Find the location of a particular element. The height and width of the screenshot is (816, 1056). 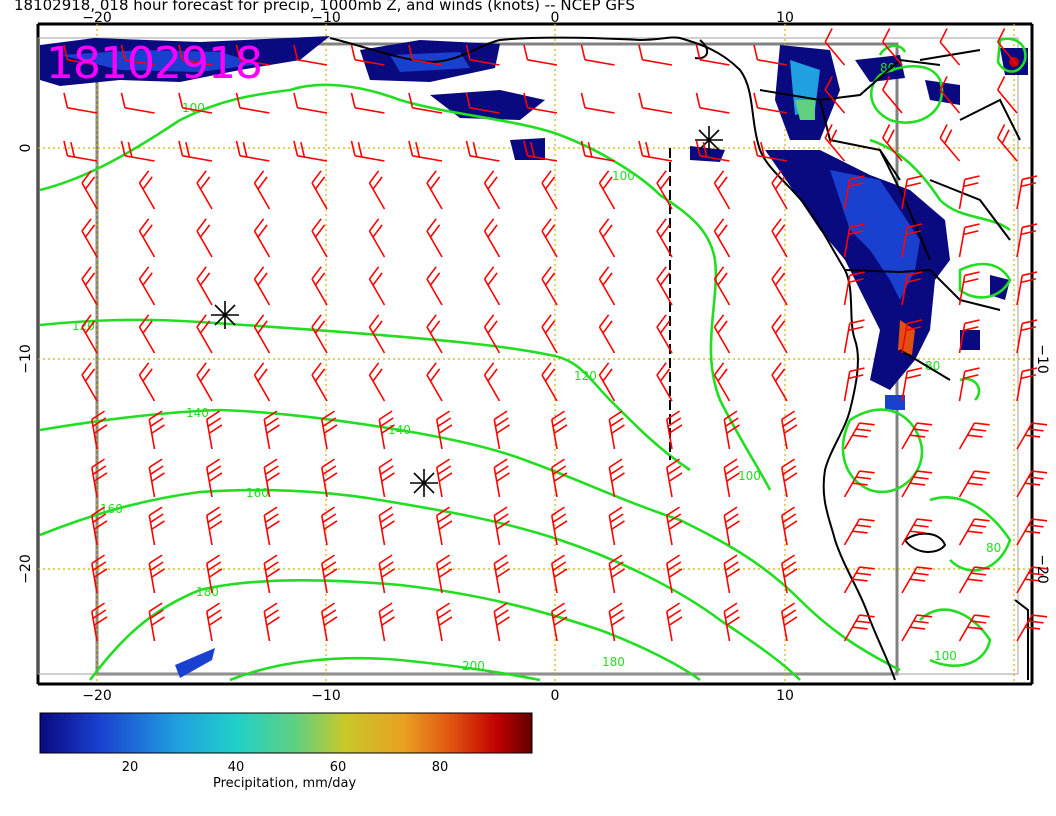

top-lon-labels: −20 −10 0 10 is located at coordinates (438, 18).